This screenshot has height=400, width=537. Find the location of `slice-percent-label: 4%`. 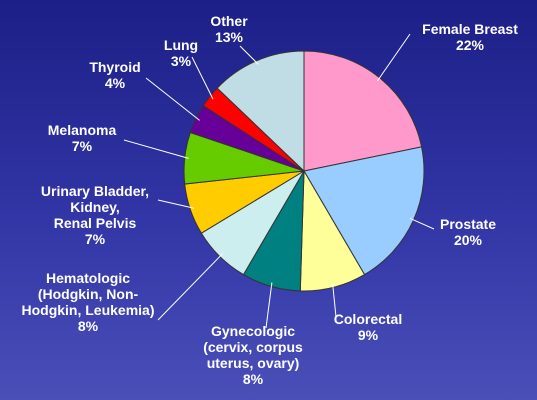

slice-percent-label: 4% is located at coordinates (115, 83).